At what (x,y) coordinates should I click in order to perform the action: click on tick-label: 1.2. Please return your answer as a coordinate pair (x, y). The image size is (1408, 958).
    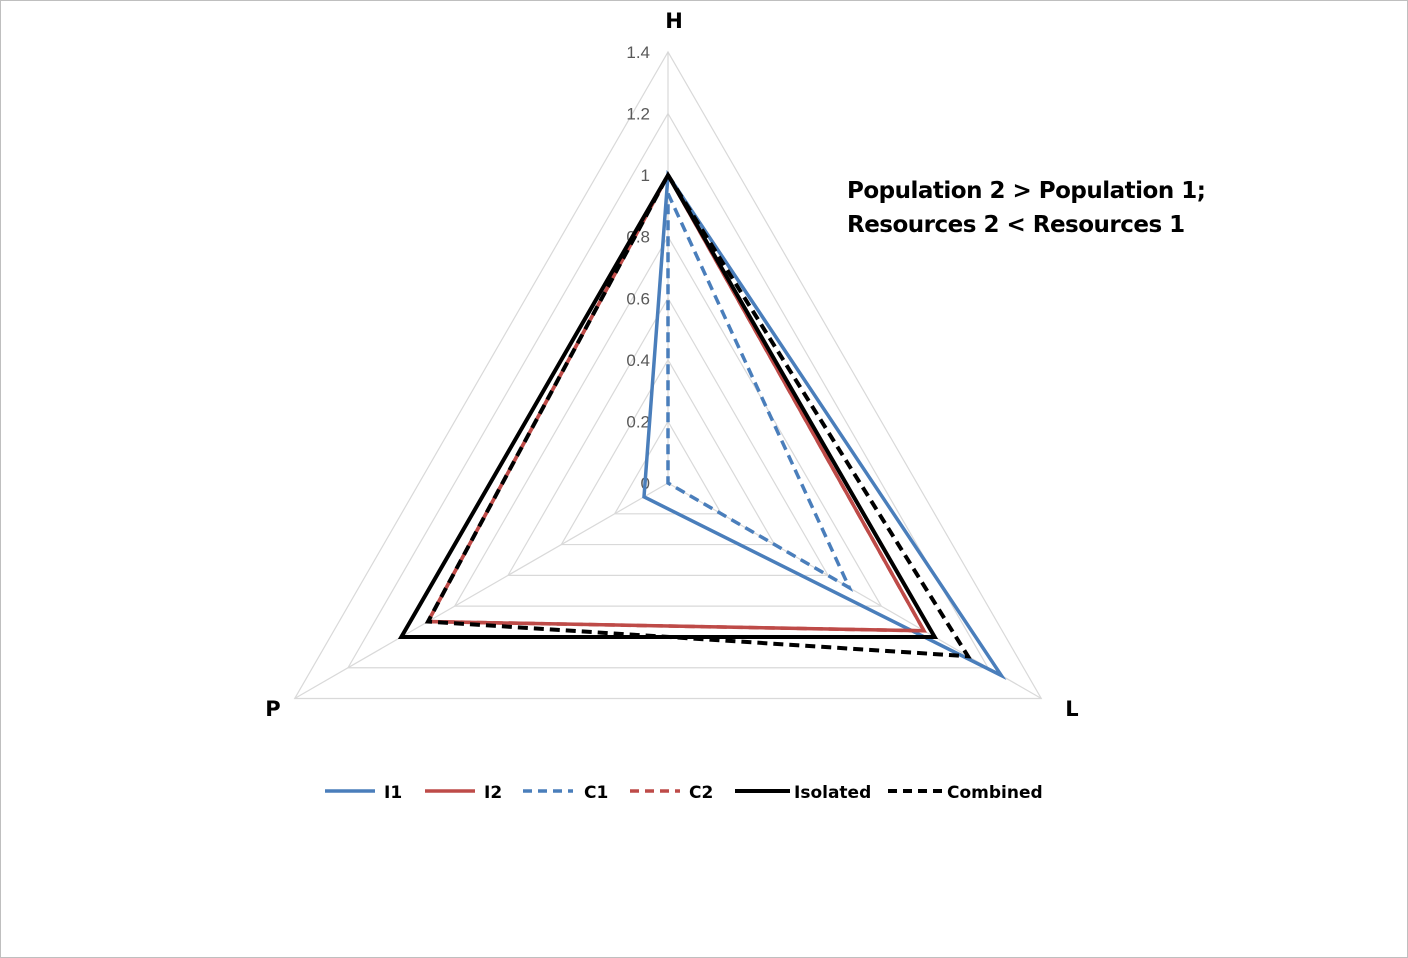
    Looking at the image, I should click on (638, 114).